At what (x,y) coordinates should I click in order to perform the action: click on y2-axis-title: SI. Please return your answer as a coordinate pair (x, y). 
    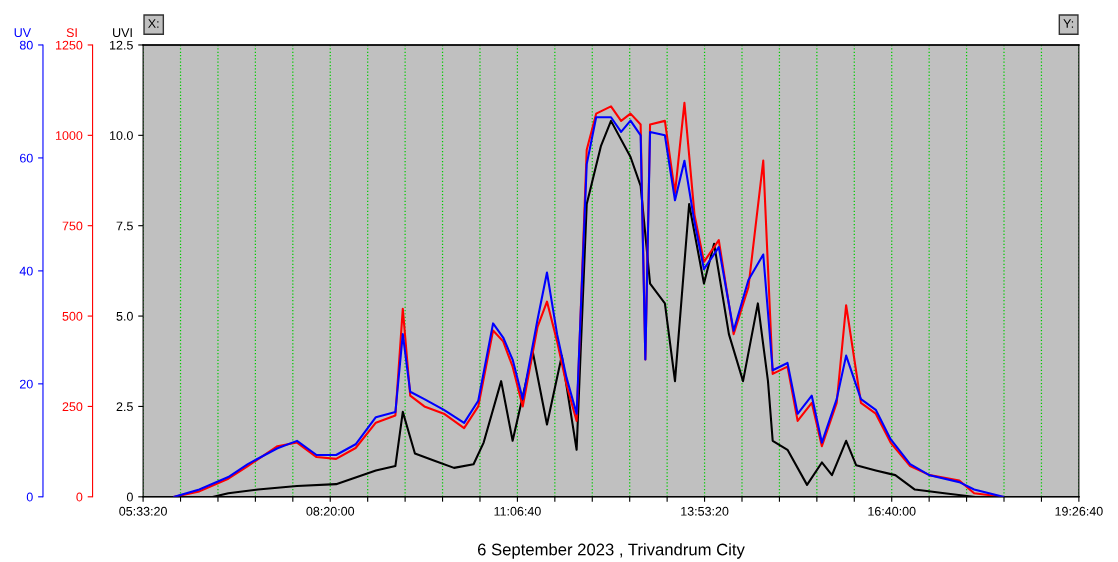
    Looking at the image, I should click on (71, 33).